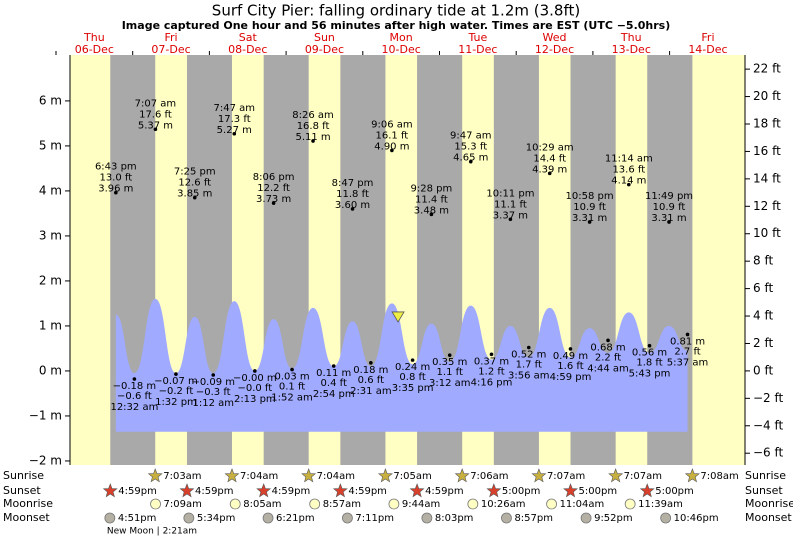 This screenshot has height=539, width=793. Describe the element at coordinates (763, 370) in the screenshot. I see `y2-tick-label: 0 ft` at that location.